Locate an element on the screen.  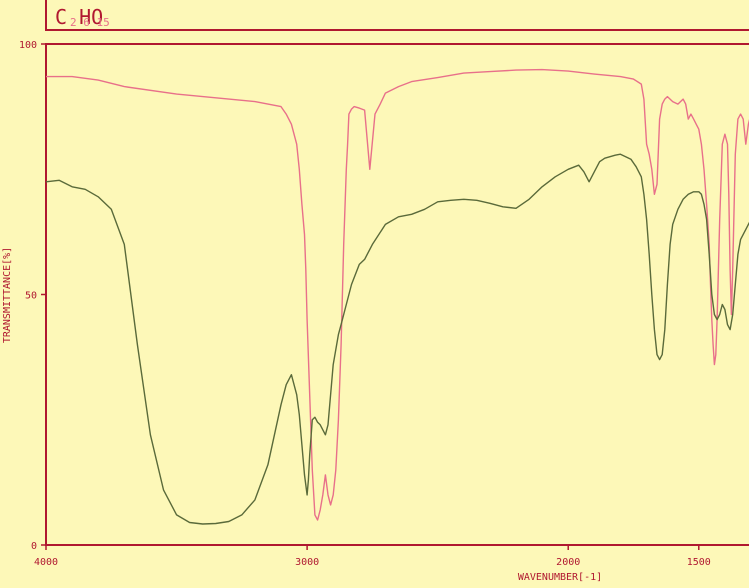
x-tick-label: 4000 is located at coordinates (46, 562).